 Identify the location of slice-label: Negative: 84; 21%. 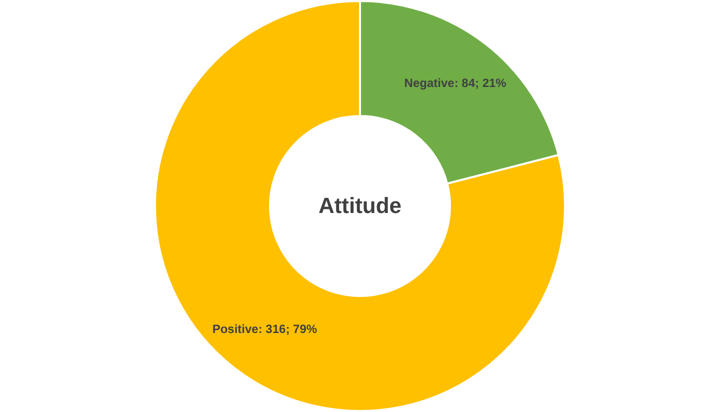
(455, 83).